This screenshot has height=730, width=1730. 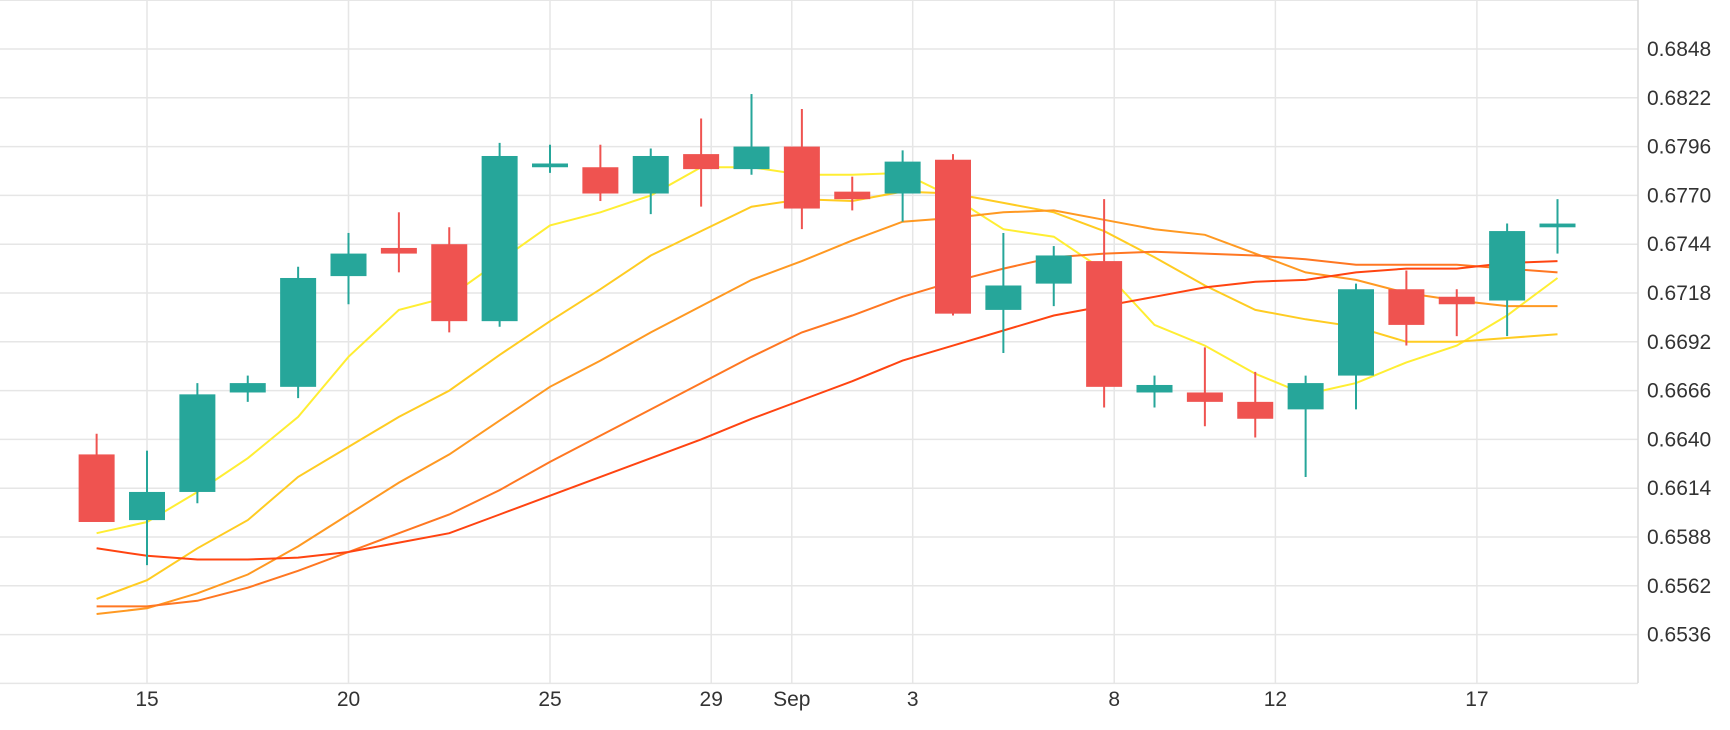 I want to click on x-tick-label: Sep, so click(x=791, y=699).